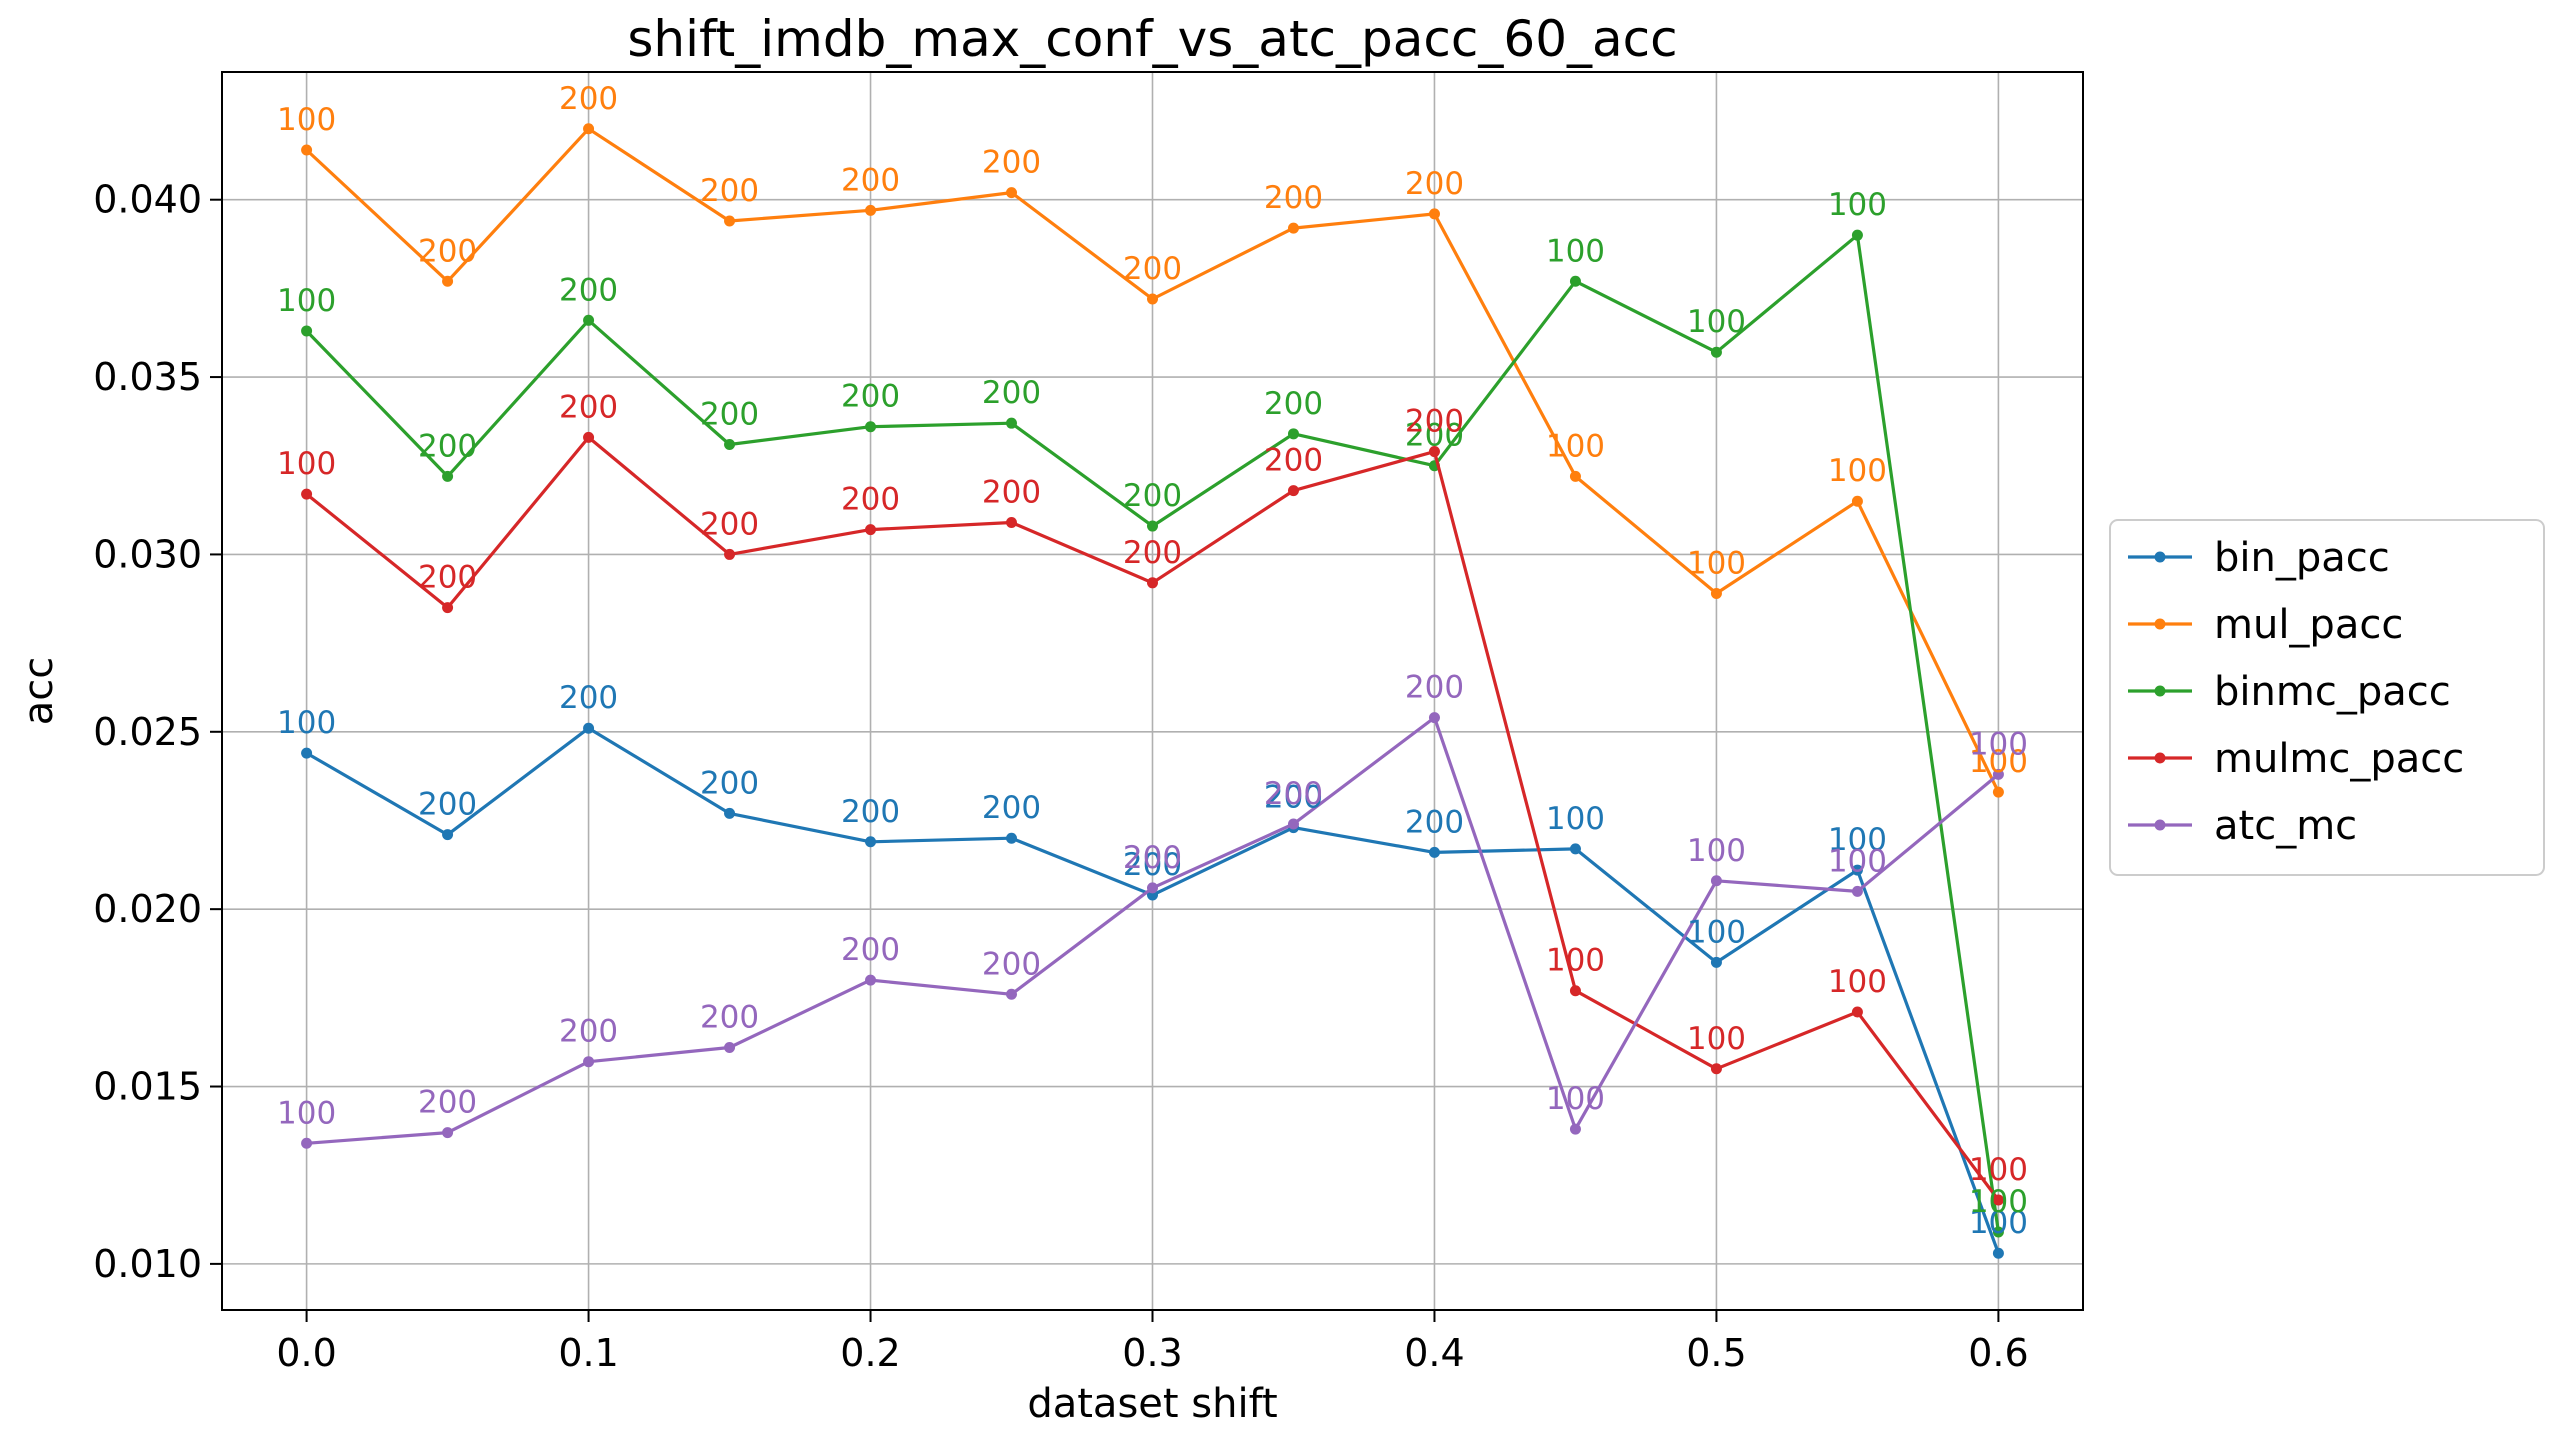 The image size is (2561, 1446). What do you see at coordinates (147, 732) in the screenshot?
I see `y-tick-label: 0.025` at bounding box center [147, 732].